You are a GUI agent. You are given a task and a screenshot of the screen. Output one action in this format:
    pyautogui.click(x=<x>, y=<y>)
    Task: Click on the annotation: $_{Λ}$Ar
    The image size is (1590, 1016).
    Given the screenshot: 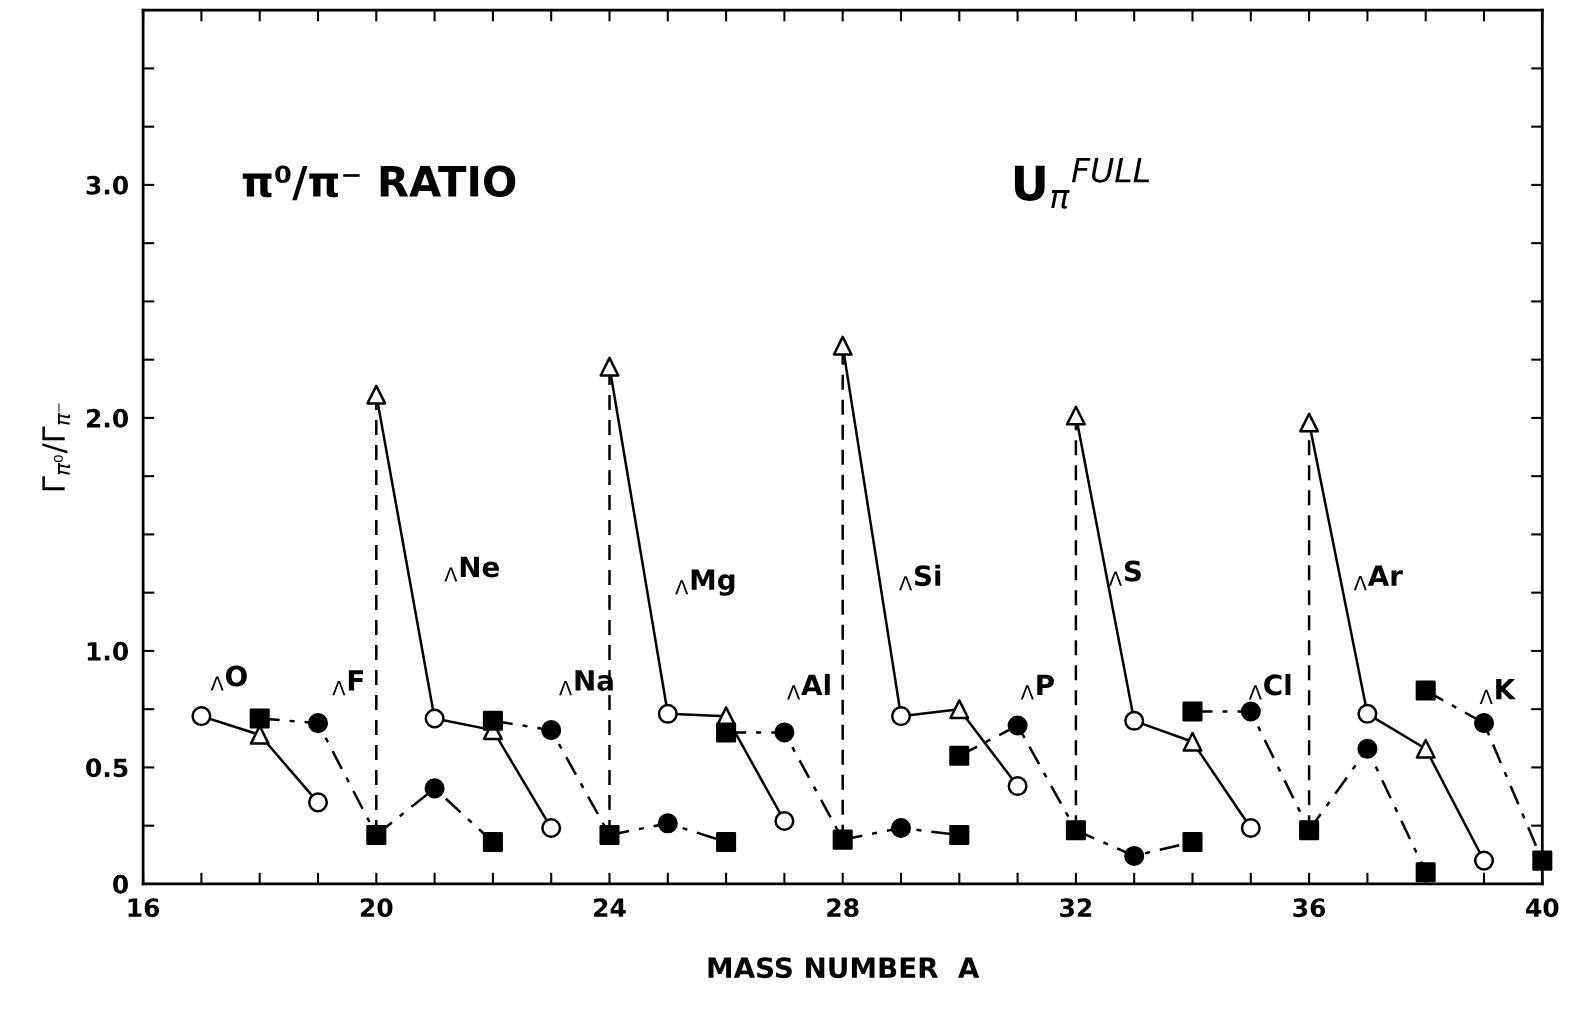 What is the action you would take?
    pyautogui.click(x=1378, y=578)
    